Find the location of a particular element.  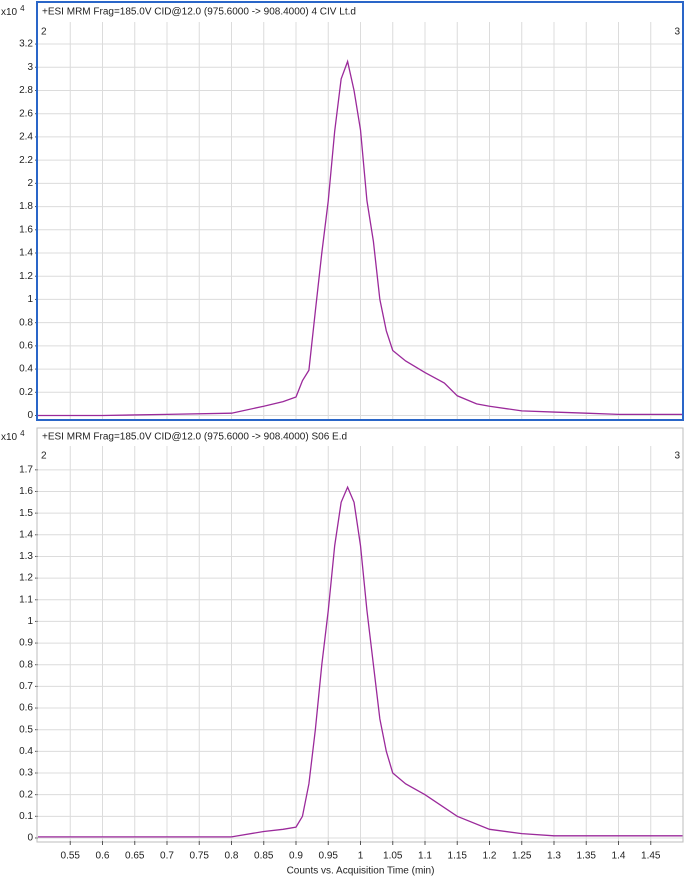

y-tick-label: 1.3 is located at coordinates (26, 556).